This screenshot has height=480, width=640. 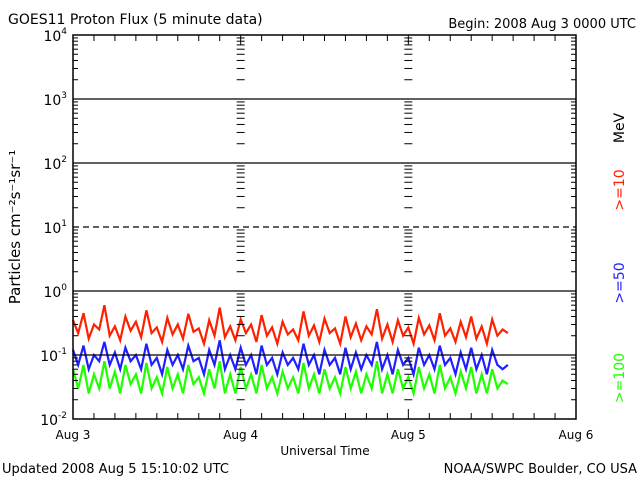 I want to click on y-tick-label: 10⁻², so click(x=53, y=420).